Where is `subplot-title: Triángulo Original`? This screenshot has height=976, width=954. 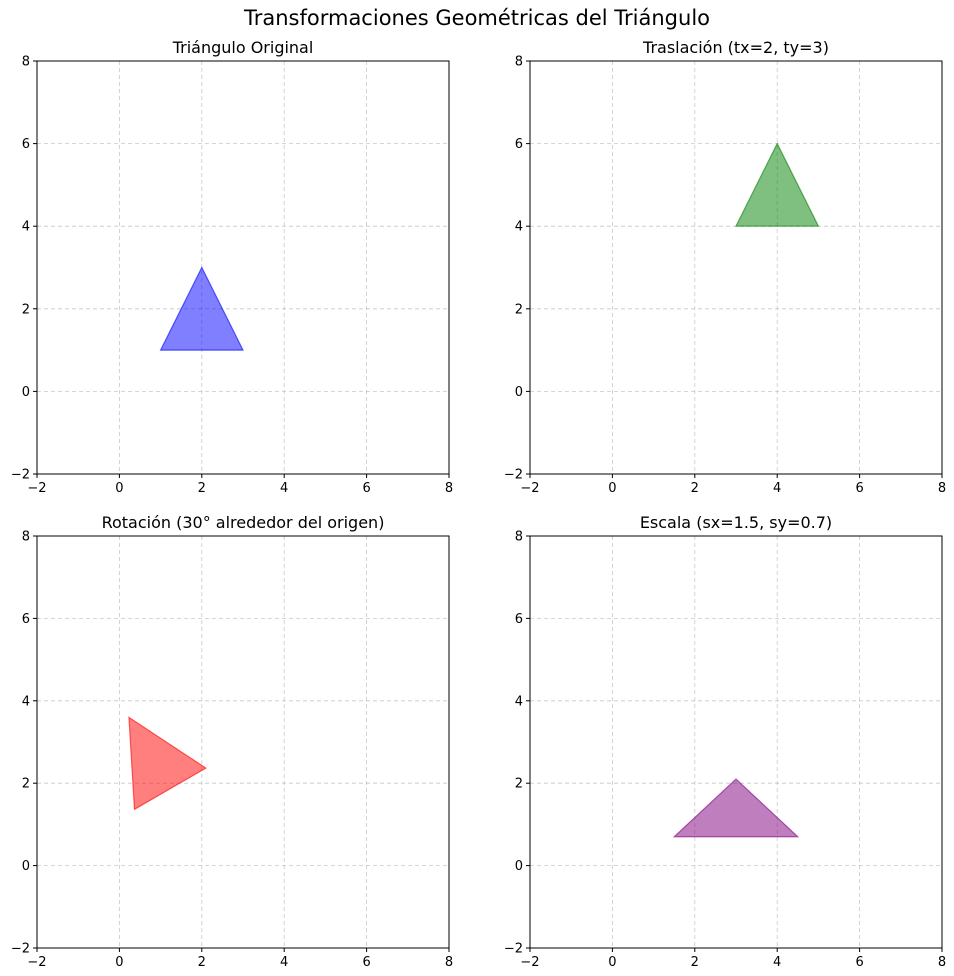 subplot-title: Triángulo Original is located at coordinates (243, 47).